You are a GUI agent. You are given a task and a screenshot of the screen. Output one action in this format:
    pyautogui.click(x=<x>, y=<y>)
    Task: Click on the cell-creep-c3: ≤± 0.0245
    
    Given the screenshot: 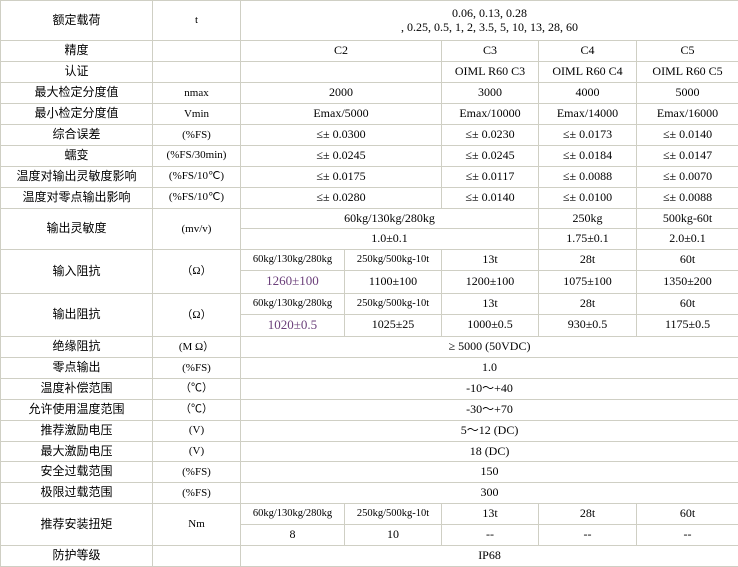 What is the action you would take?
    pyautogui.click(x=490, y=155)
    